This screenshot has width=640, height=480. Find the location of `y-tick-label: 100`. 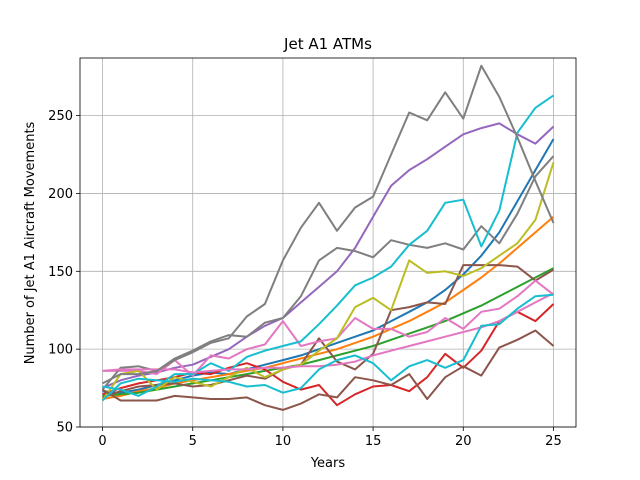

y-tick-label: 100 is located at coordinates (60, 350).